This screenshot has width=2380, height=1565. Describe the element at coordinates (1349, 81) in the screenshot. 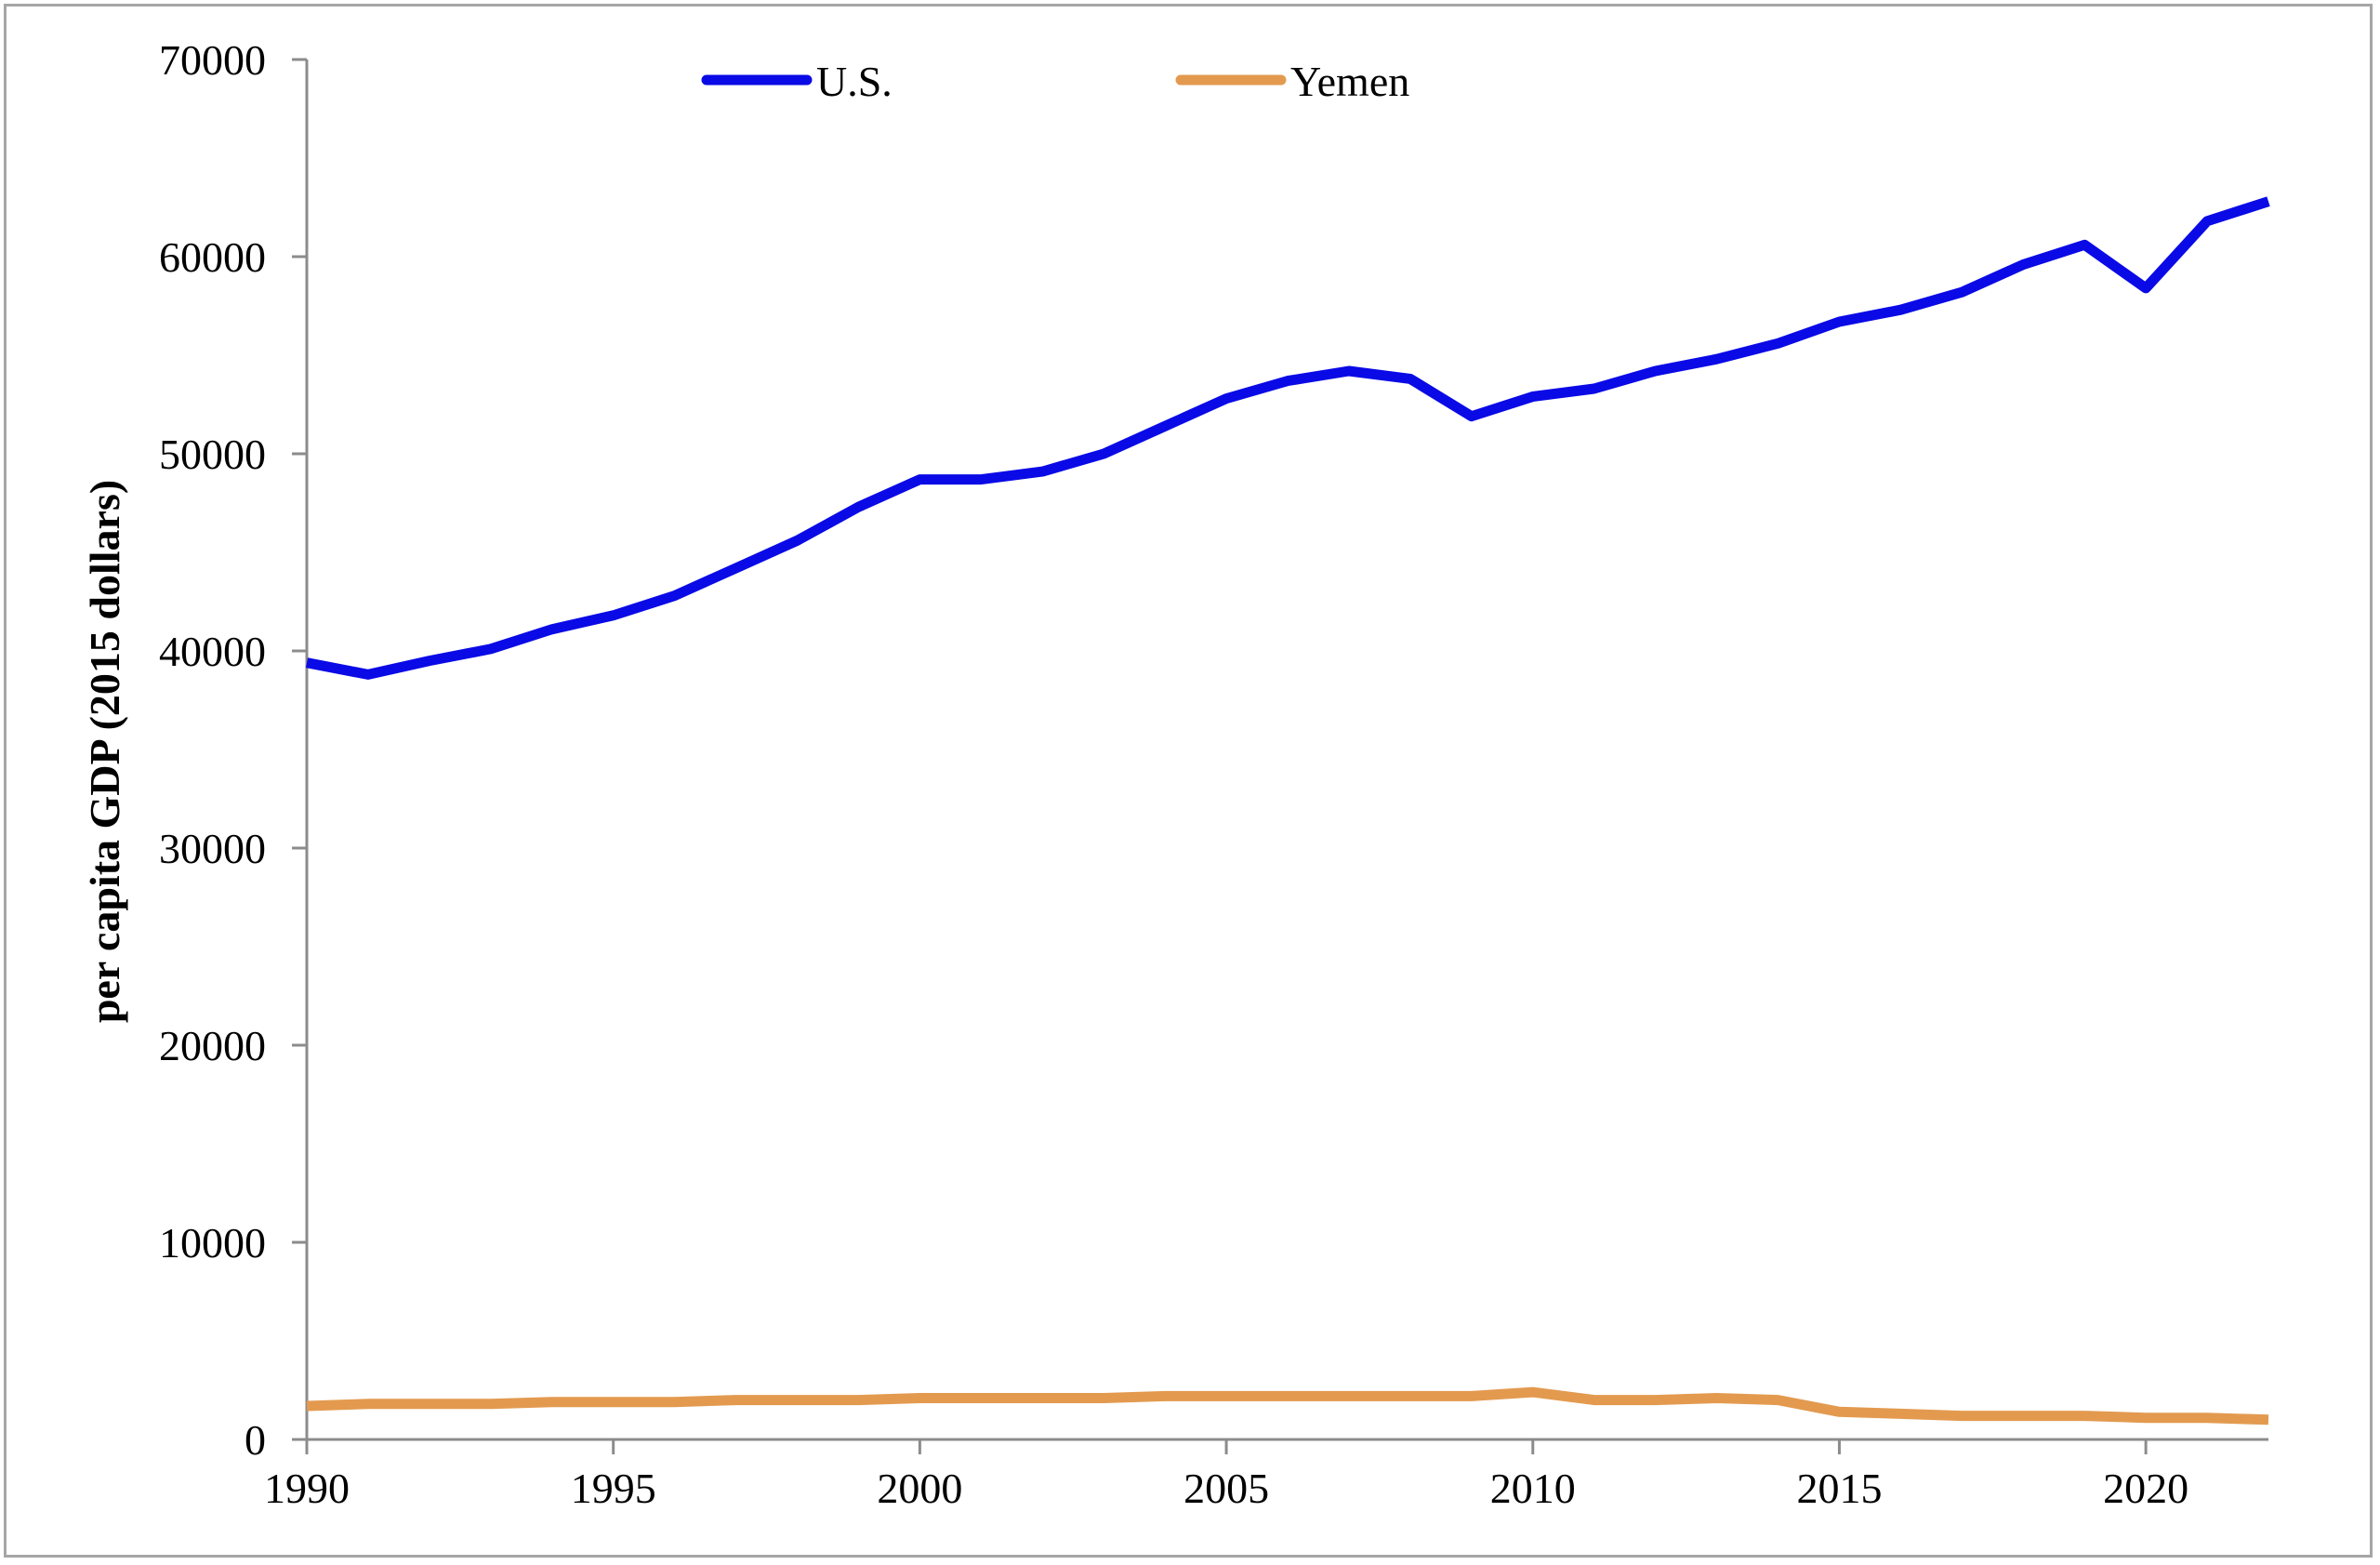

I see `legend-label: Yemen` at that location.